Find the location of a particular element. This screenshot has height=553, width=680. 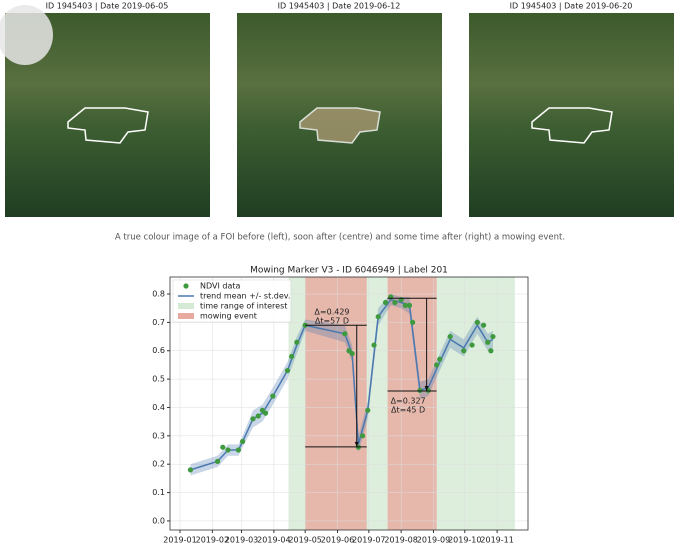

legend-label: NDVI data is located at coordinates (220, 286).